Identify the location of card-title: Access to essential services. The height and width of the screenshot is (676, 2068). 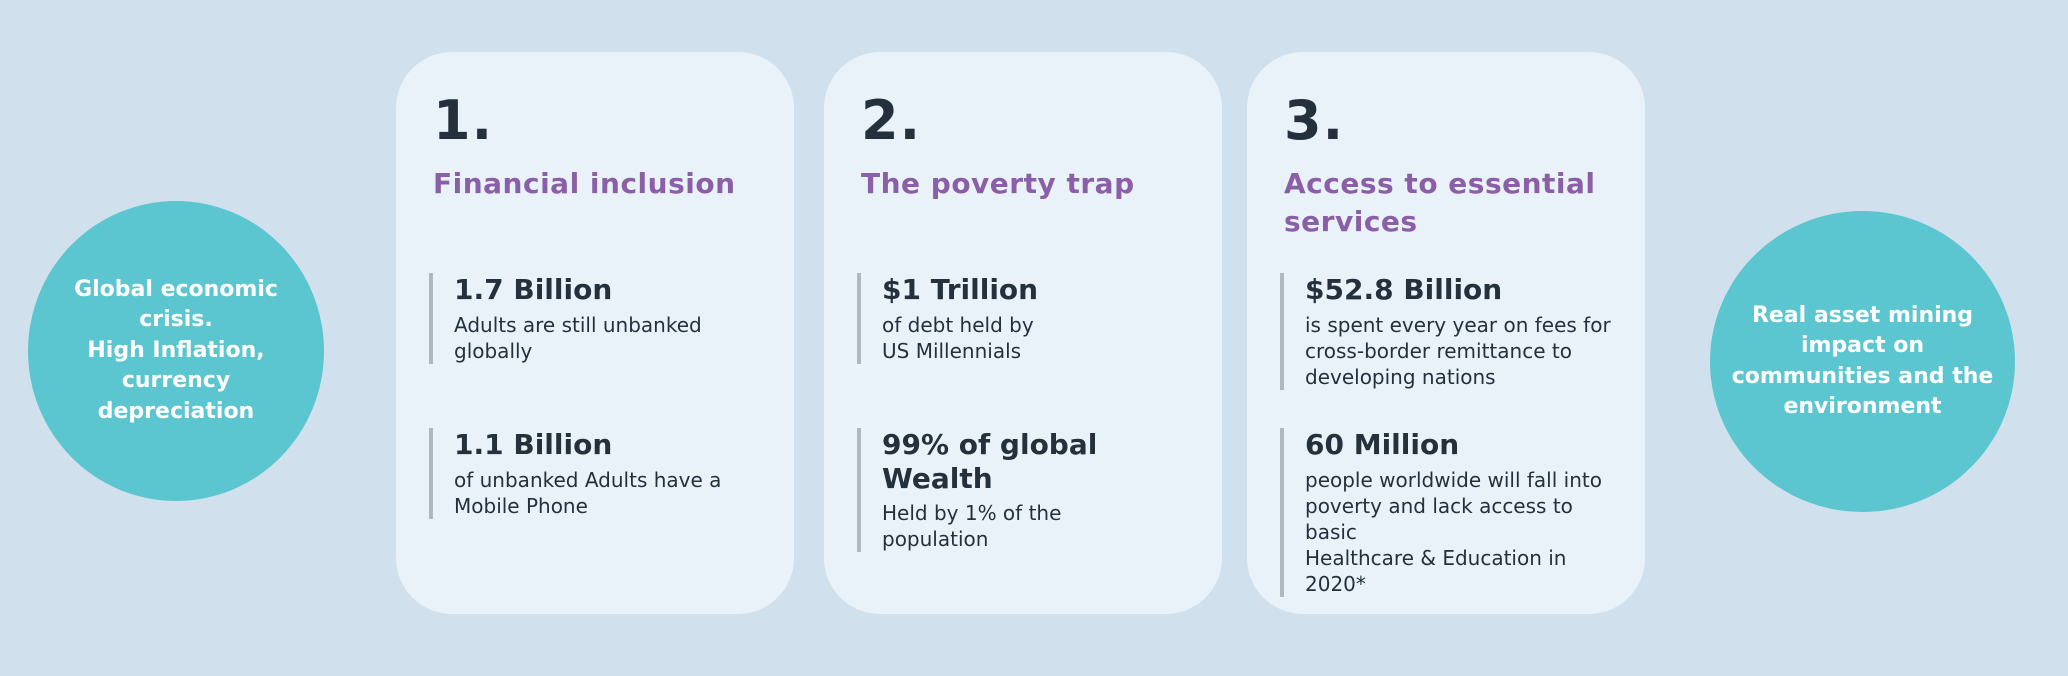
(1440, 202).